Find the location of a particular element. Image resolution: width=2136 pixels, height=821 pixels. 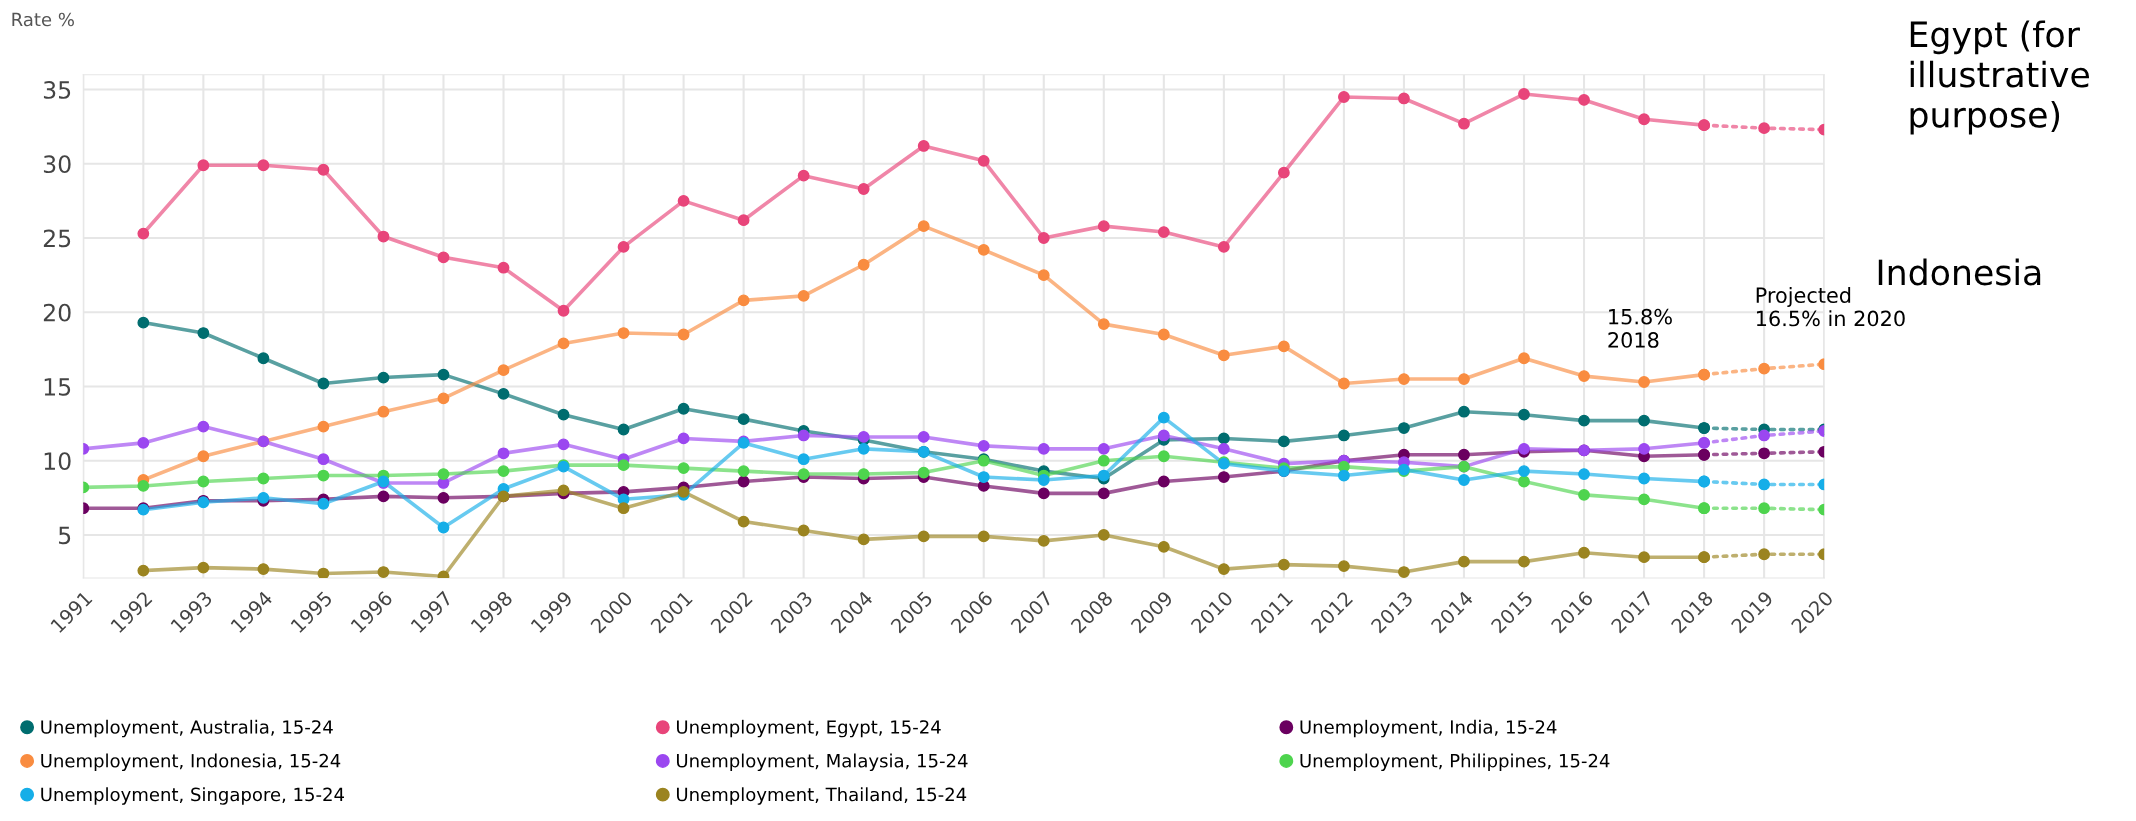

legend-label: Unemployment, Indonesia, 15-24 is located at coordinates (191, 762).